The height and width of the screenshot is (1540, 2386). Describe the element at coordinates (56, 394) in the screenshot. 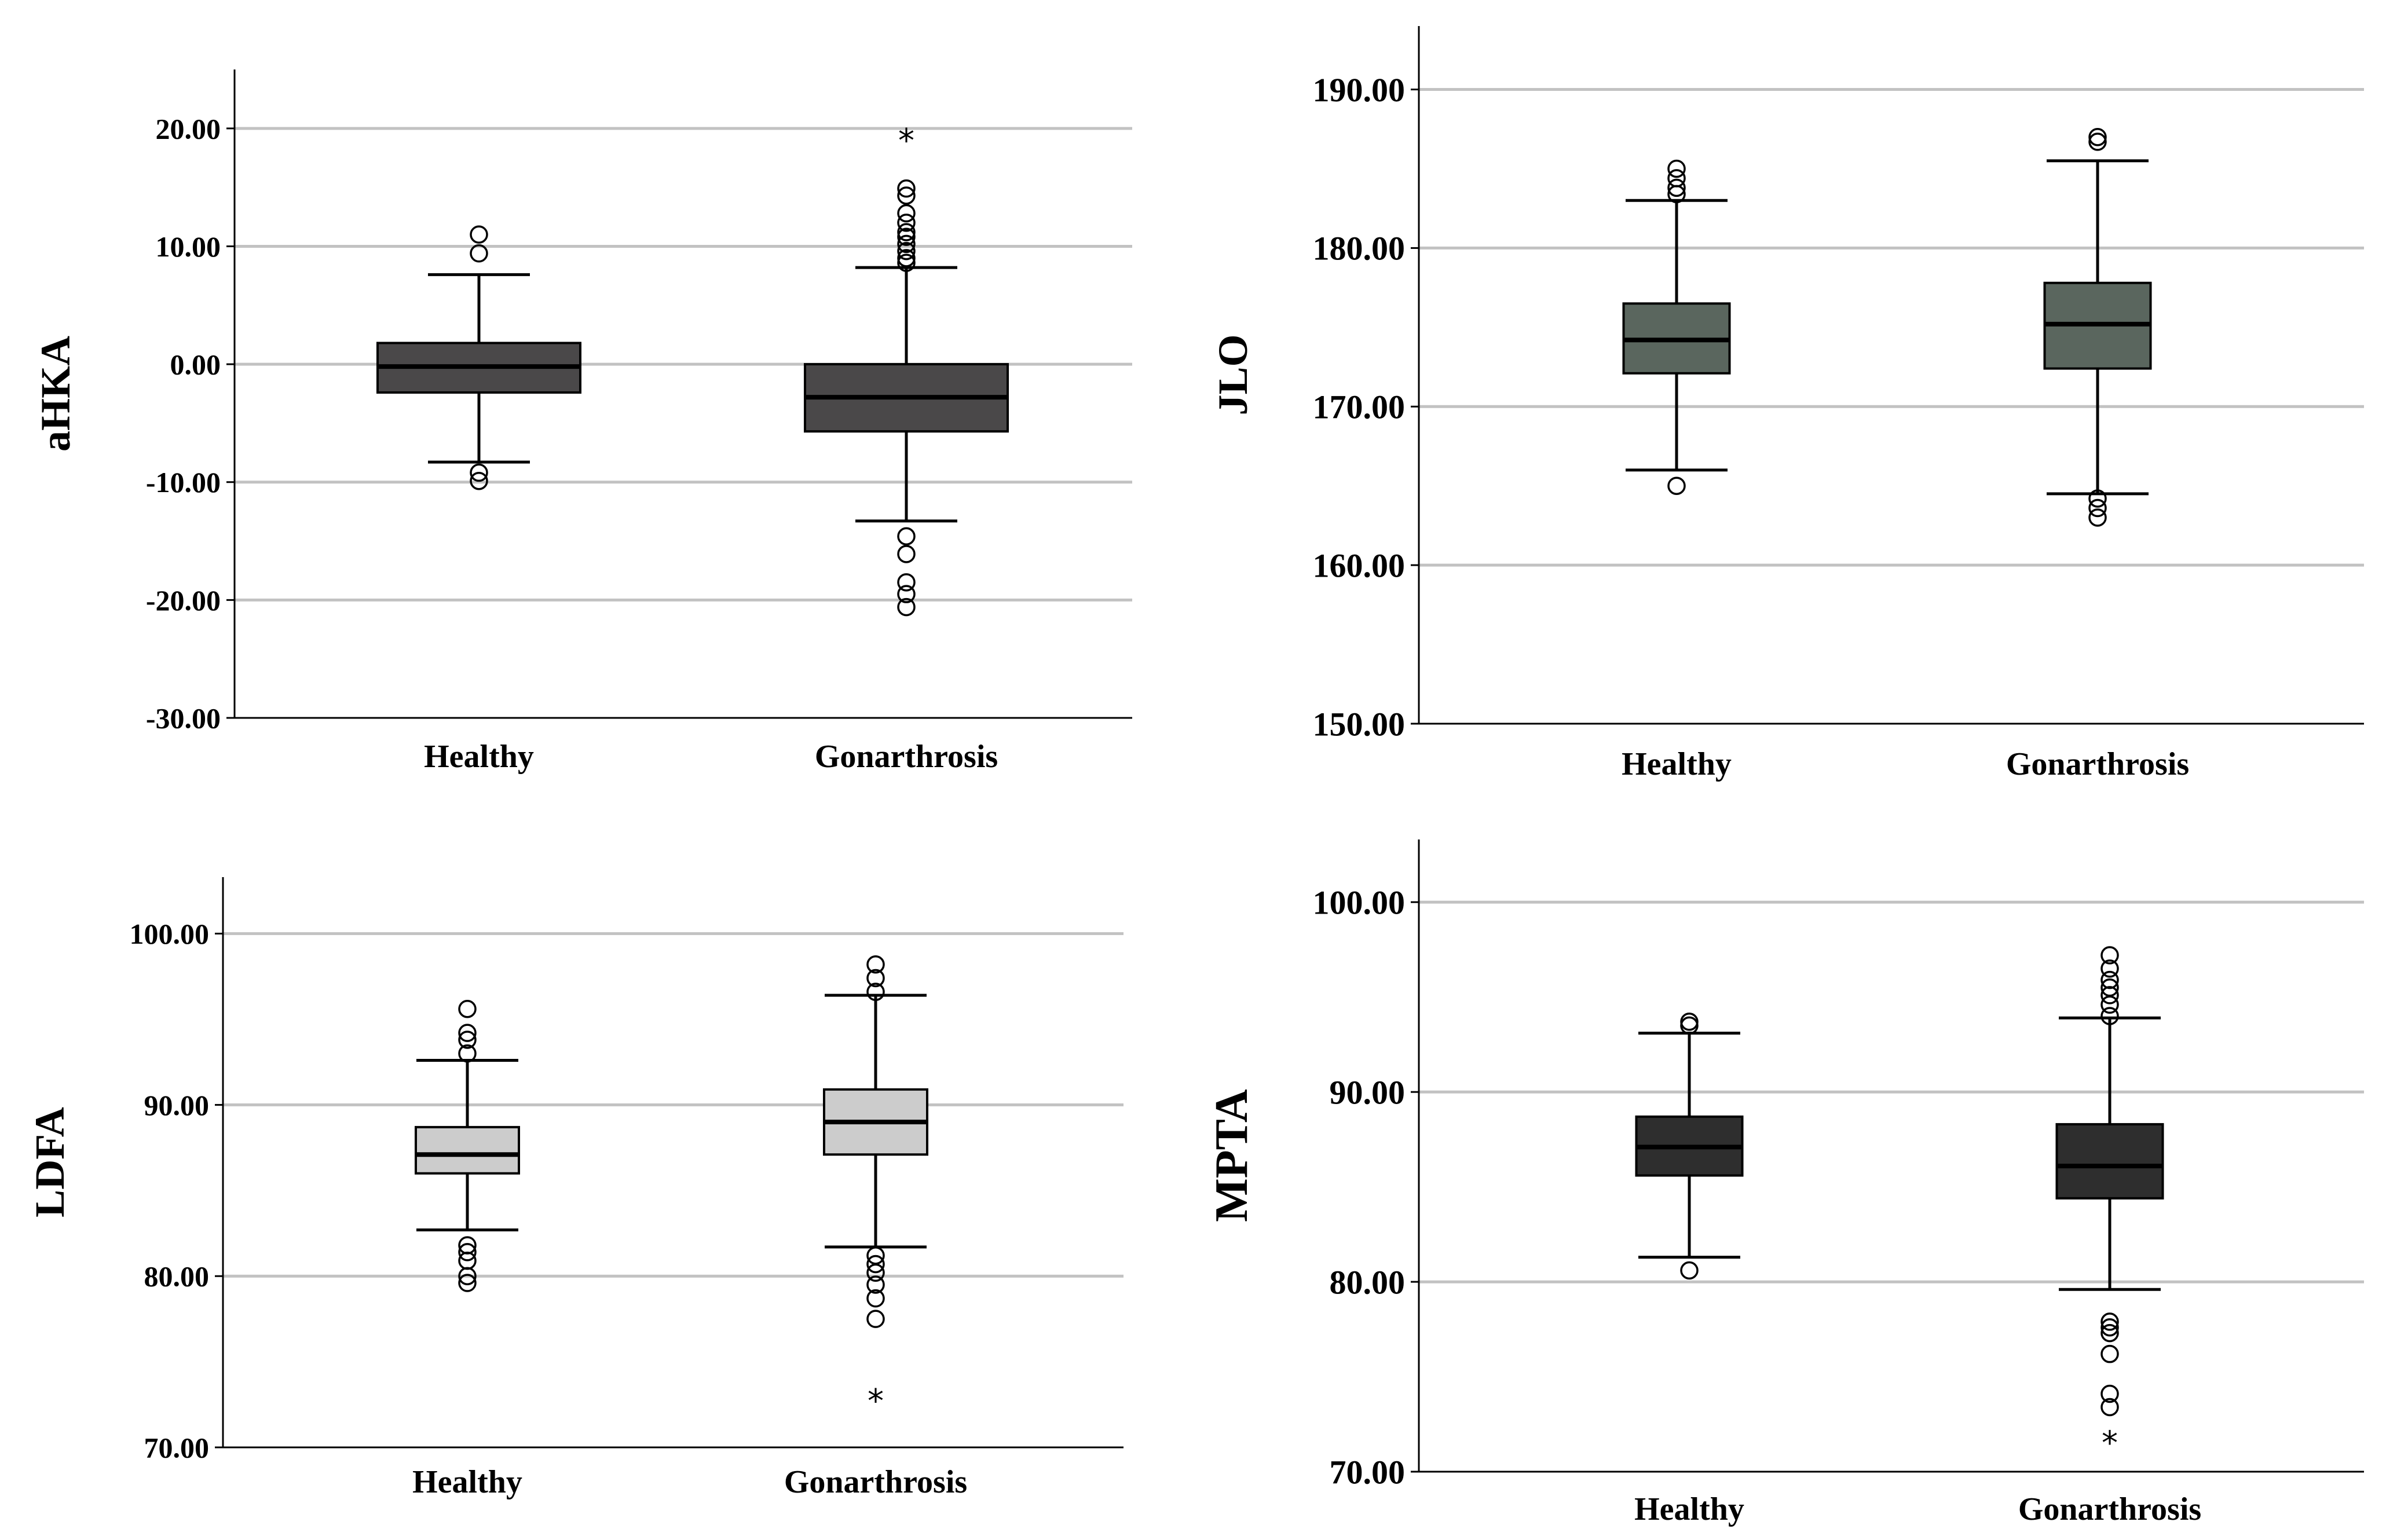

I see `y-axis-title: aHKA` at that location.